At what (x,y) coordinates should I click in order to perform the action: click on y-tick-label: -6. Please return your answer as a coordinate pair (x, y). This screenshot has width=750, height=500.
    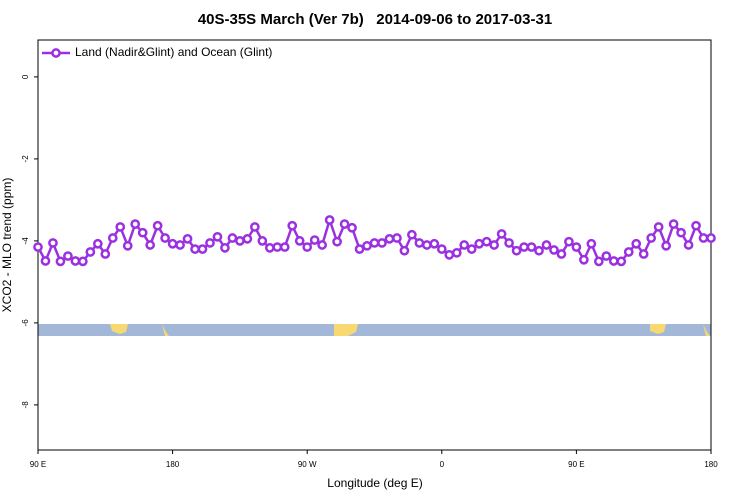
    Looking at the image, I should click on (25, 323).